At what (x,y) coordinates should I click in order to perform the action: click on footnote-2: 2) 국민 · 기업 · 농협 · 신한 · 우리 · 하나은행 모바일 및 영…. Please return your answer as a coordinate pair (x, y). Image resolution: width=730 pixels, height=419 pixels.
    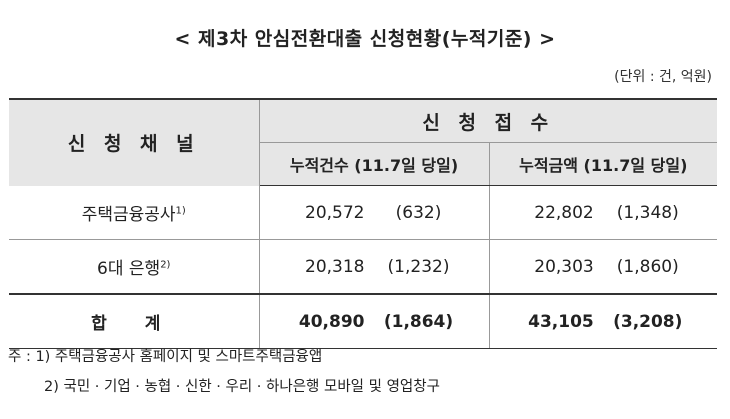
    Looking at the image, I should click on (242, 387).